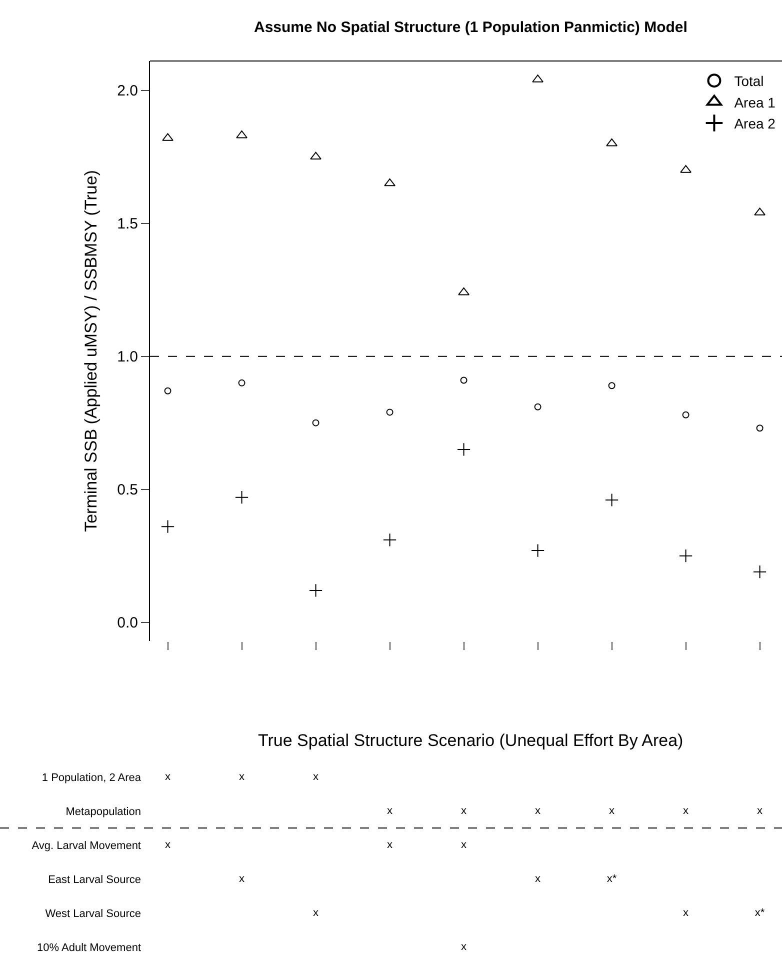 This screenshot has height=964, width=782. What do you see at coordinates (127, 623) in the screenshot?
I see `y-tick-label: 0.0` at bounding box center [127, 623].